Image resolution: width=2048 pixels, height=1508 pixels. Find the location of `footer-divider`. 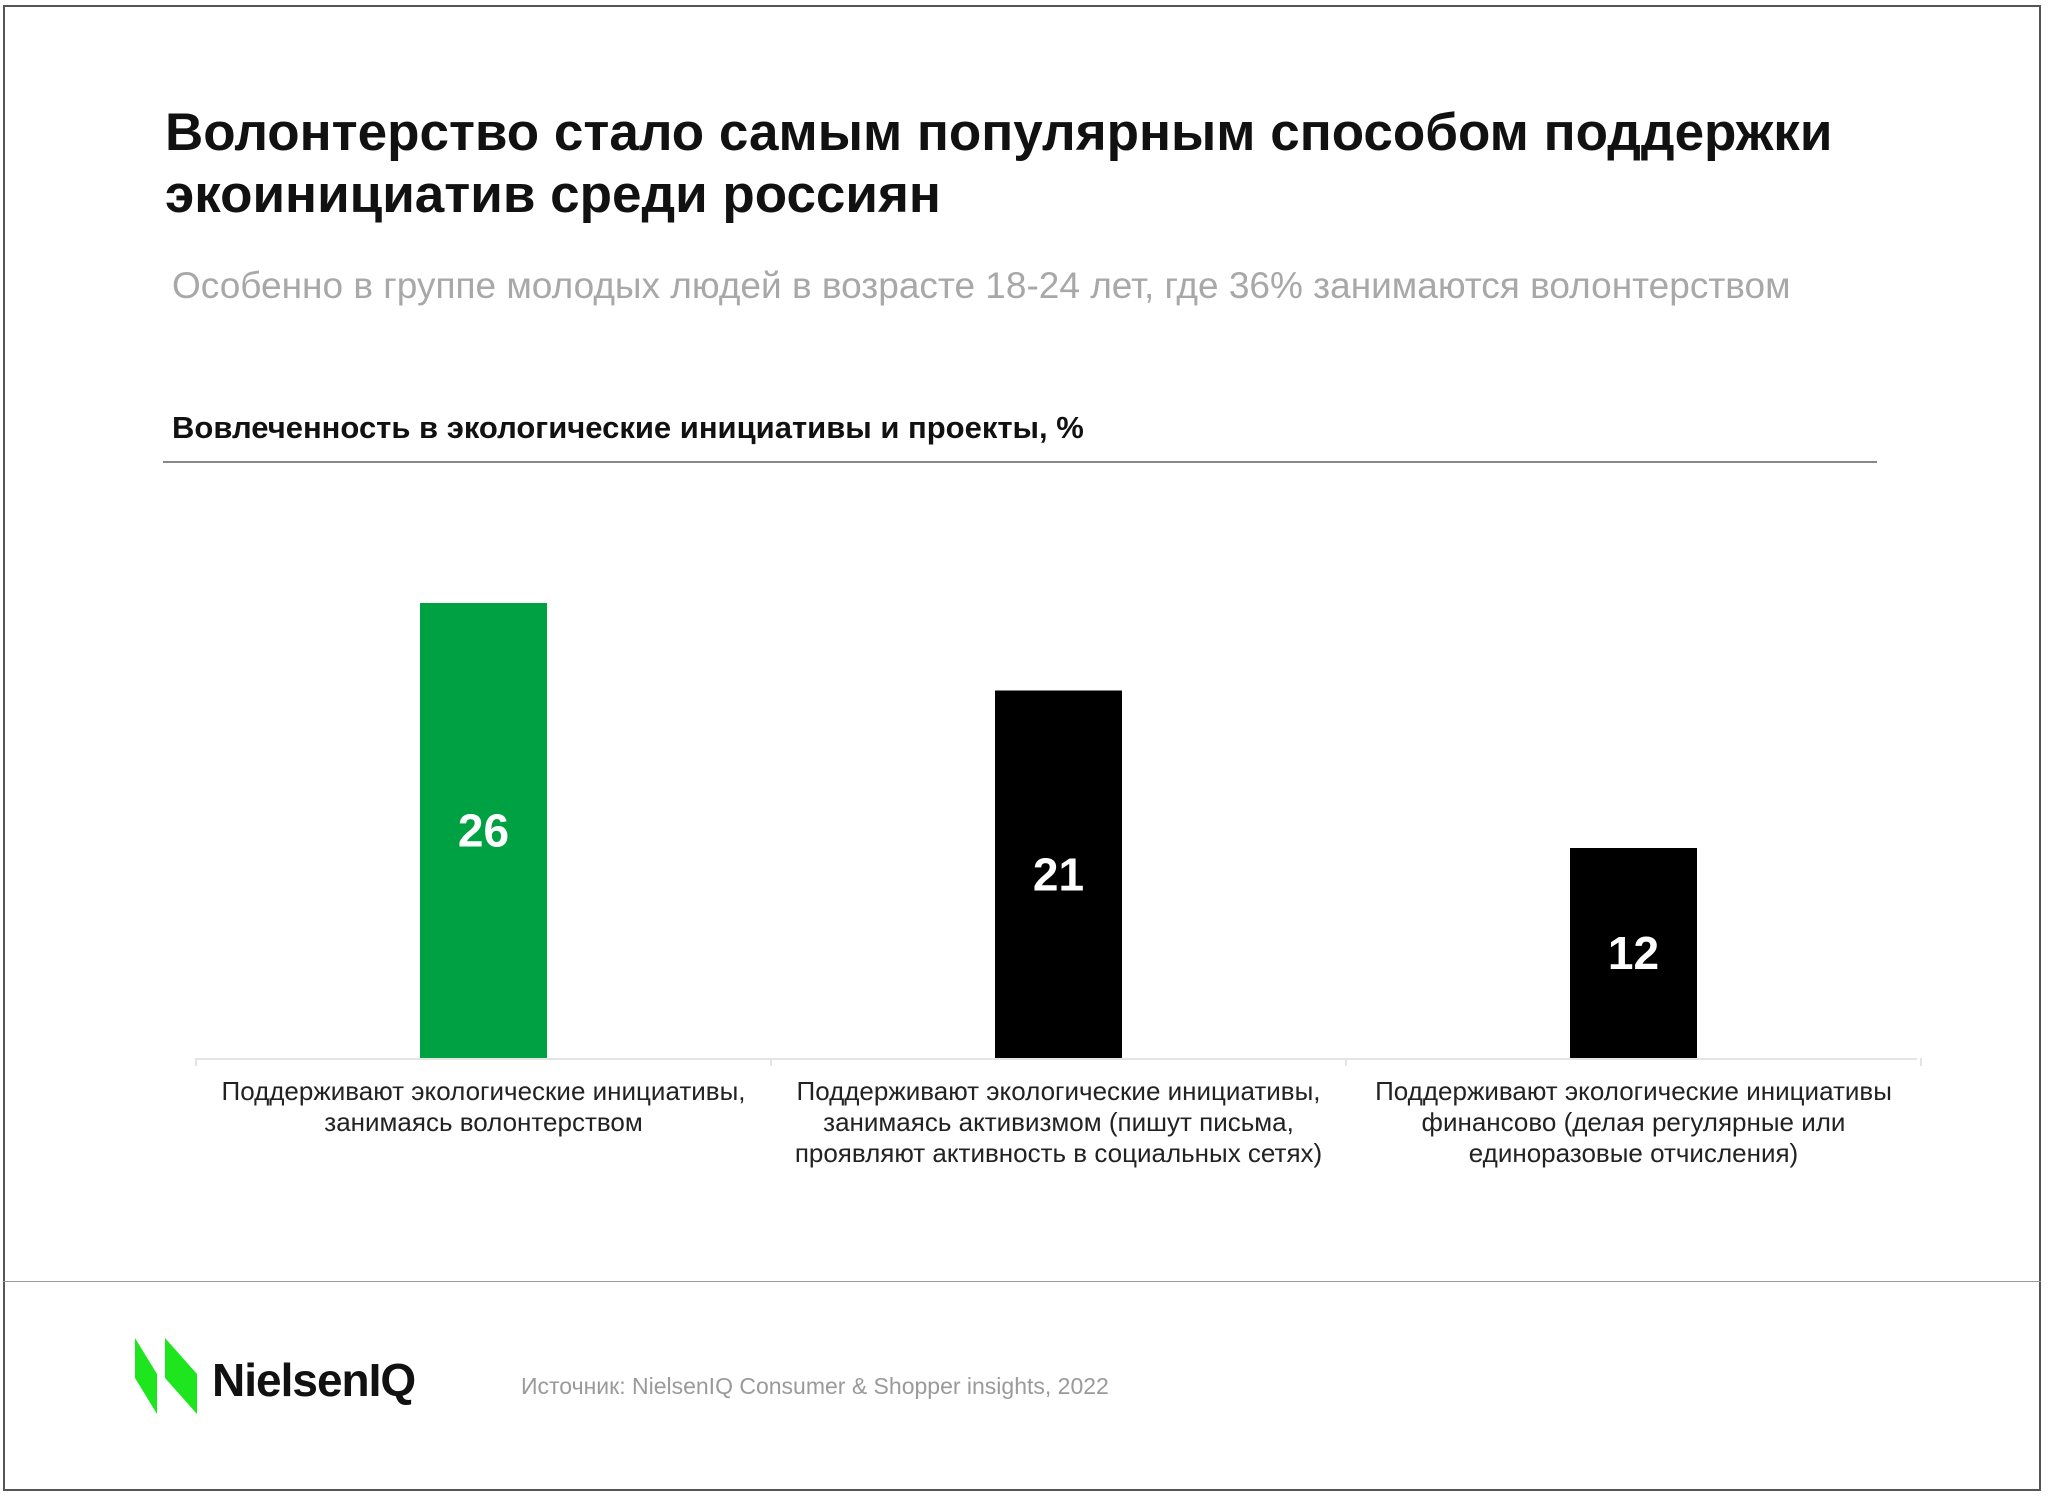

footer-divider is located at coordinates (1022, 1281).